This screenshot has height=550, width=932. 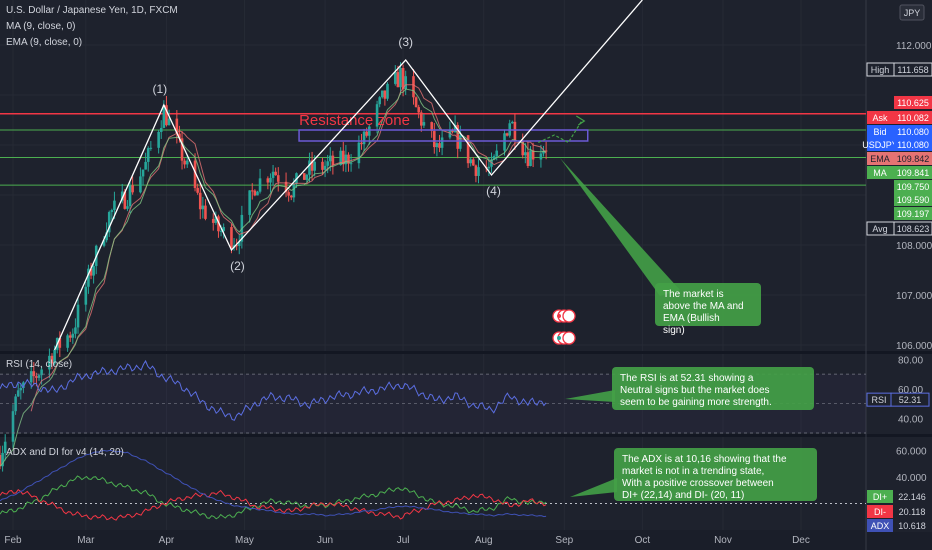 I want to click on currency-badge: JPY, so click(x=912, y=12).